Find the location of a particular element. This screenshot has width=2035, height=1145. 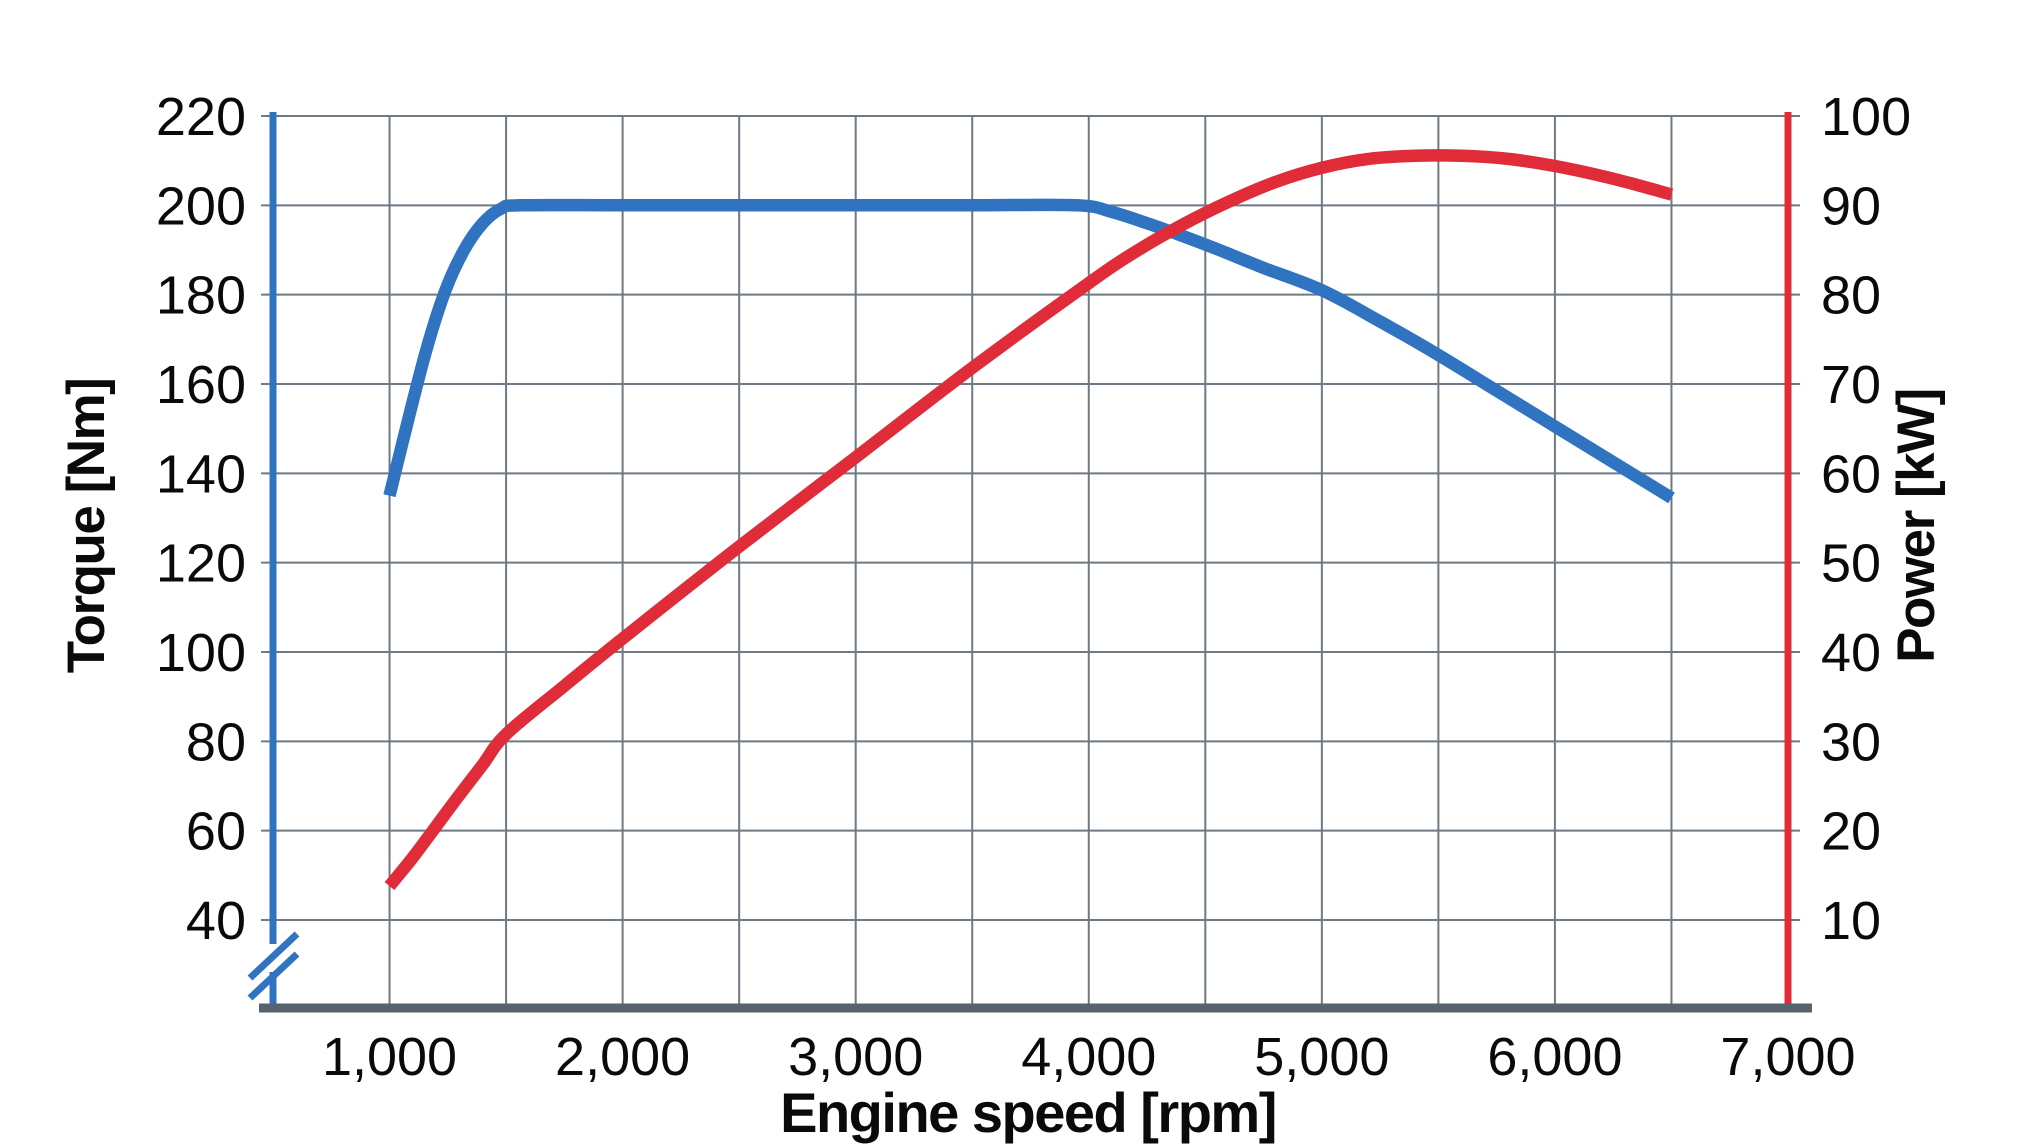

power-tick-label: 80 is located at coordinates (1851, 296).